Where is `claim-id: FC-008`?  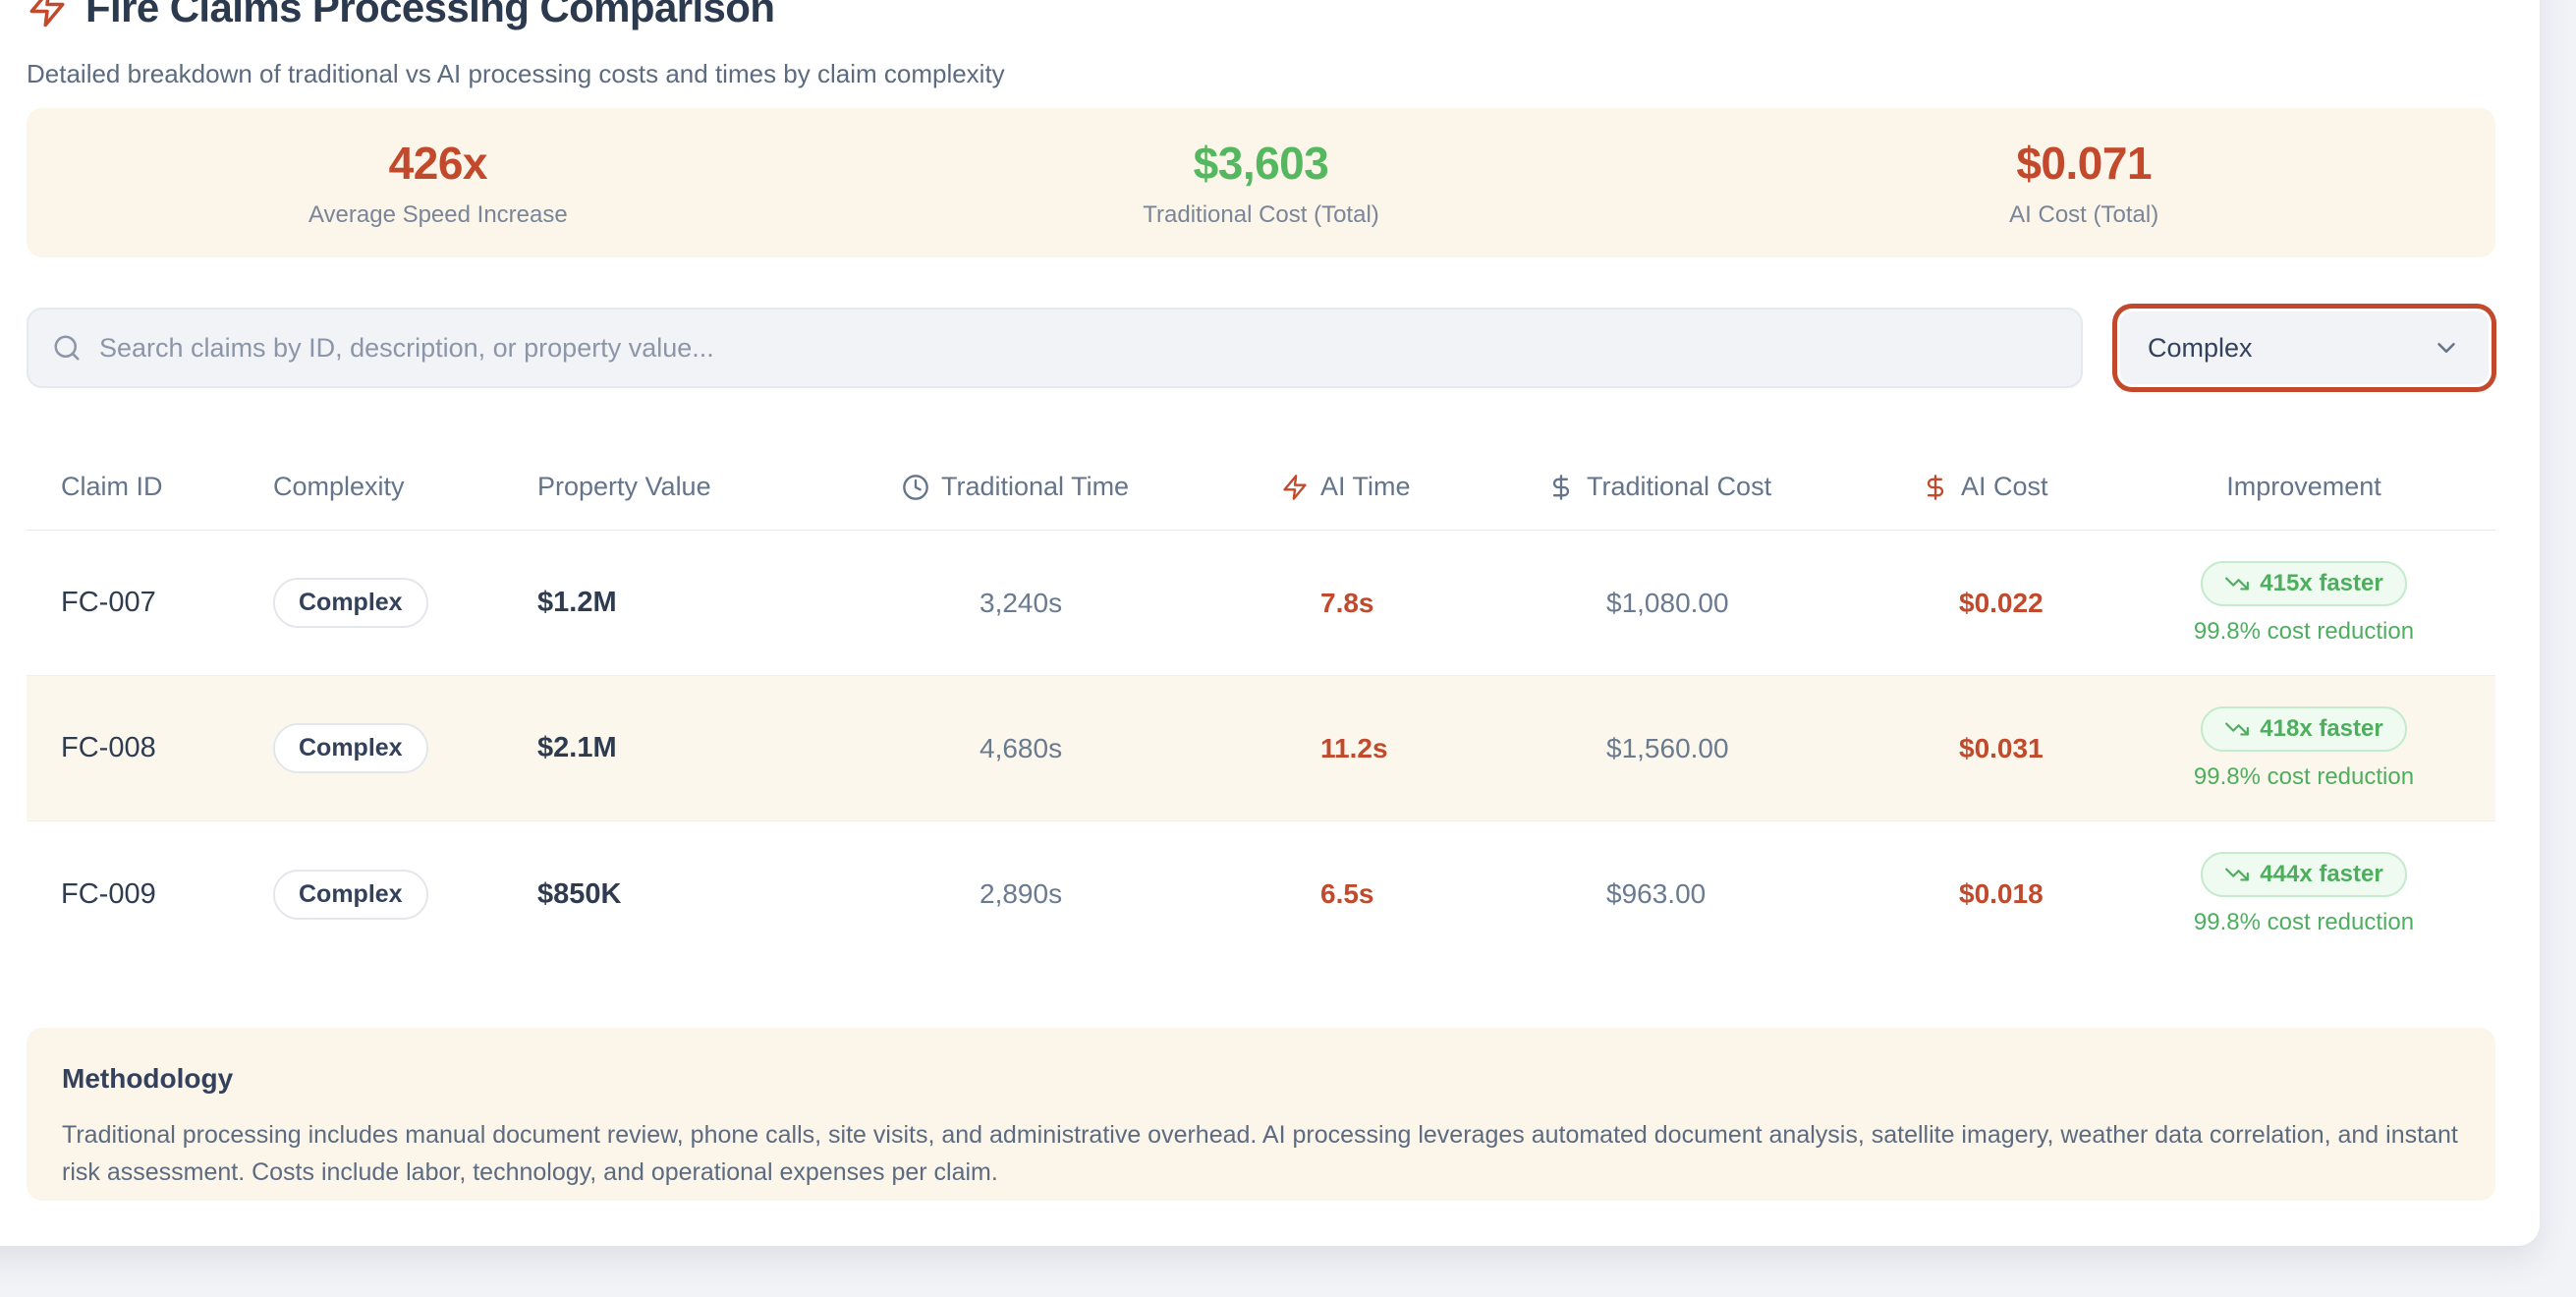
claim-id: FC-008 is located at coordinates (108, 747).